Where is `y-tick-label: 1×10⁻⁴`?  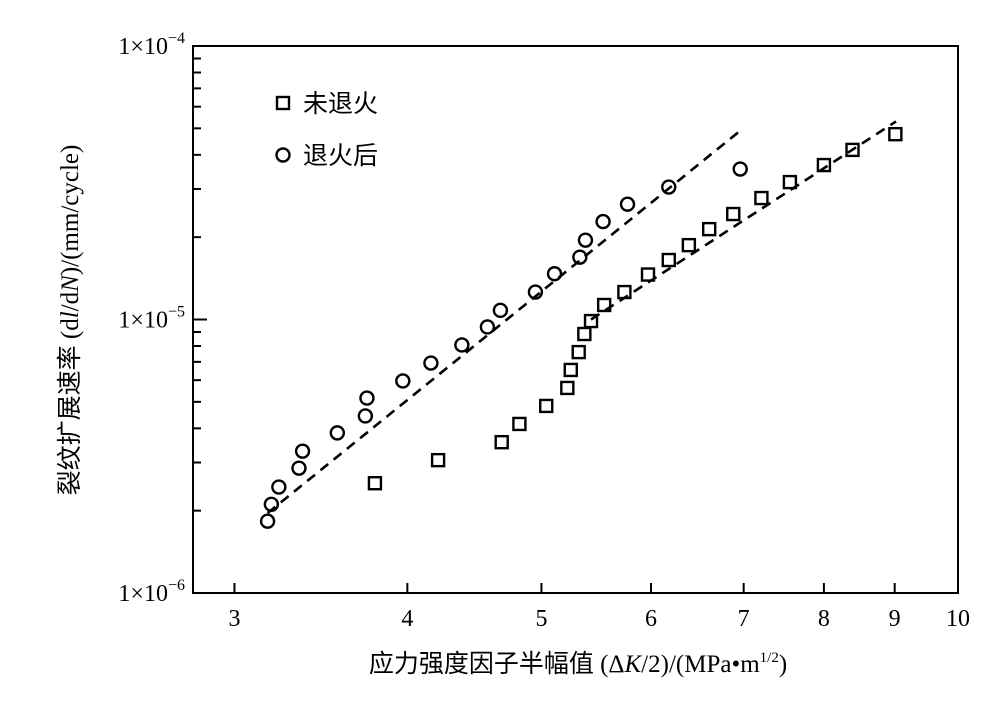 y-tick-label: 1×10⁻⁴ is located at coordinates (151, 45).